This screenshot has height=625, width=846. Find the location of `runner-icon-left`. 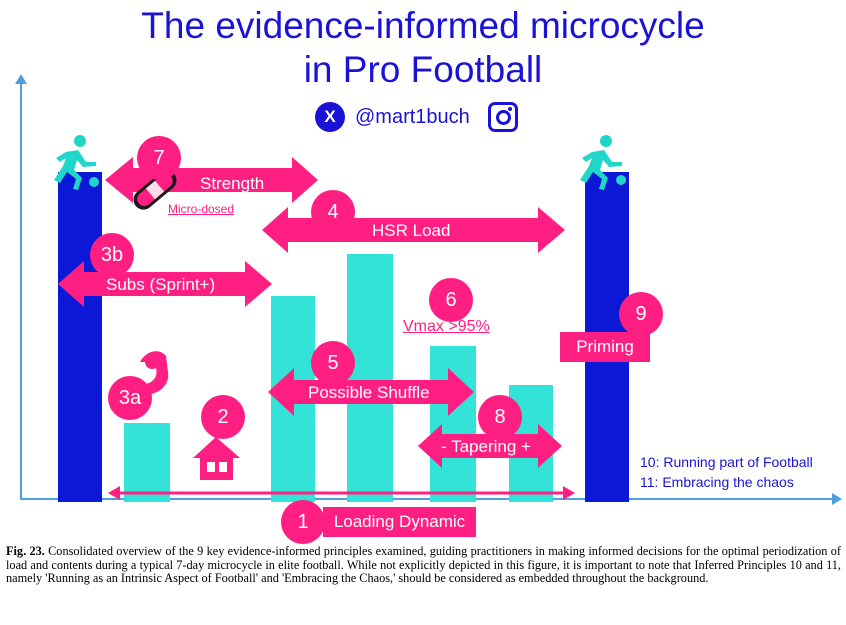

runner-icon-left is located at coordinates (76, 162).